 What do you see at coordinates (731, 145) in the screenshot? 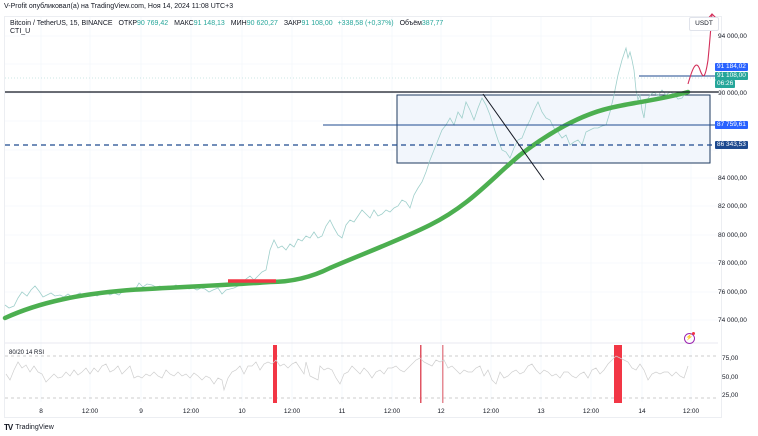
I see `level-low-tag: 86 343,53` at bounding box center [731, 145].